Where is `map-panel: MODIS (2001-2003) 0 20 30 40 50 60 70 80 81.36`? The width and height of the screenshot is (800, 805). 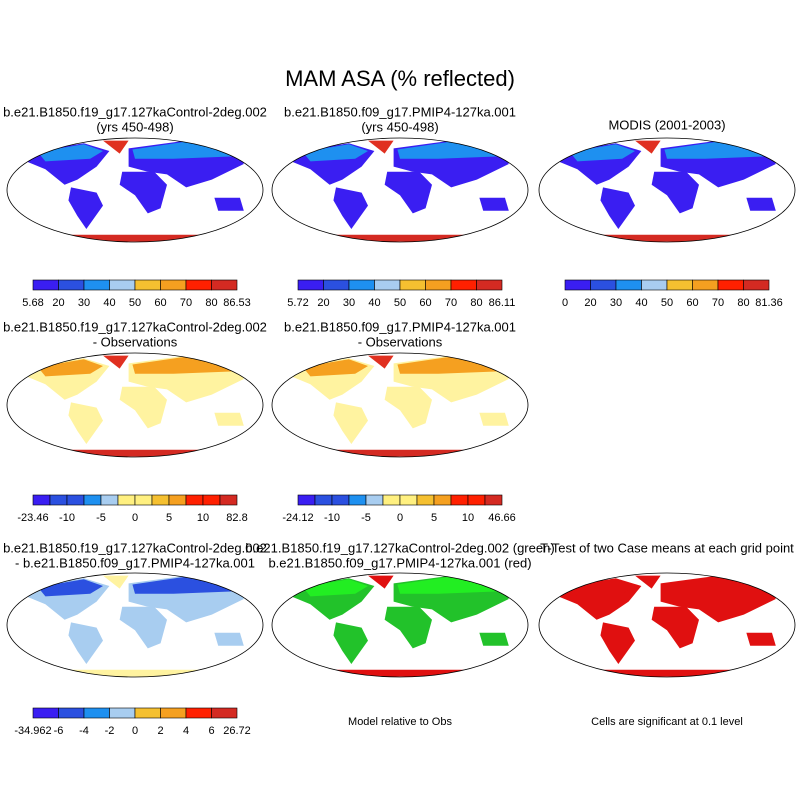 map-panel: MODIS (2001-2003) 0 20 30 40 50 60 70 80 81.36 is located at coordinates (667, 213).